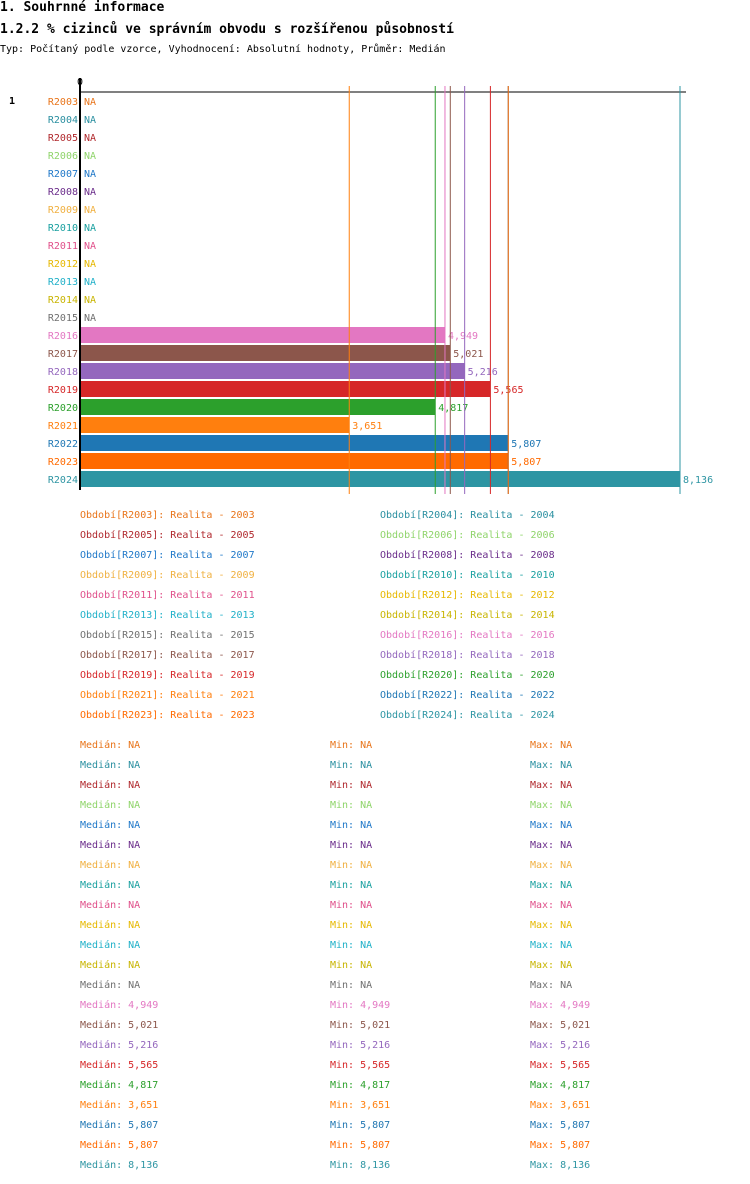 The width and height of the screenshot is (750, 1184). I want to click on stat-max-R2024: Max: 8,136, so click(560, 1165).